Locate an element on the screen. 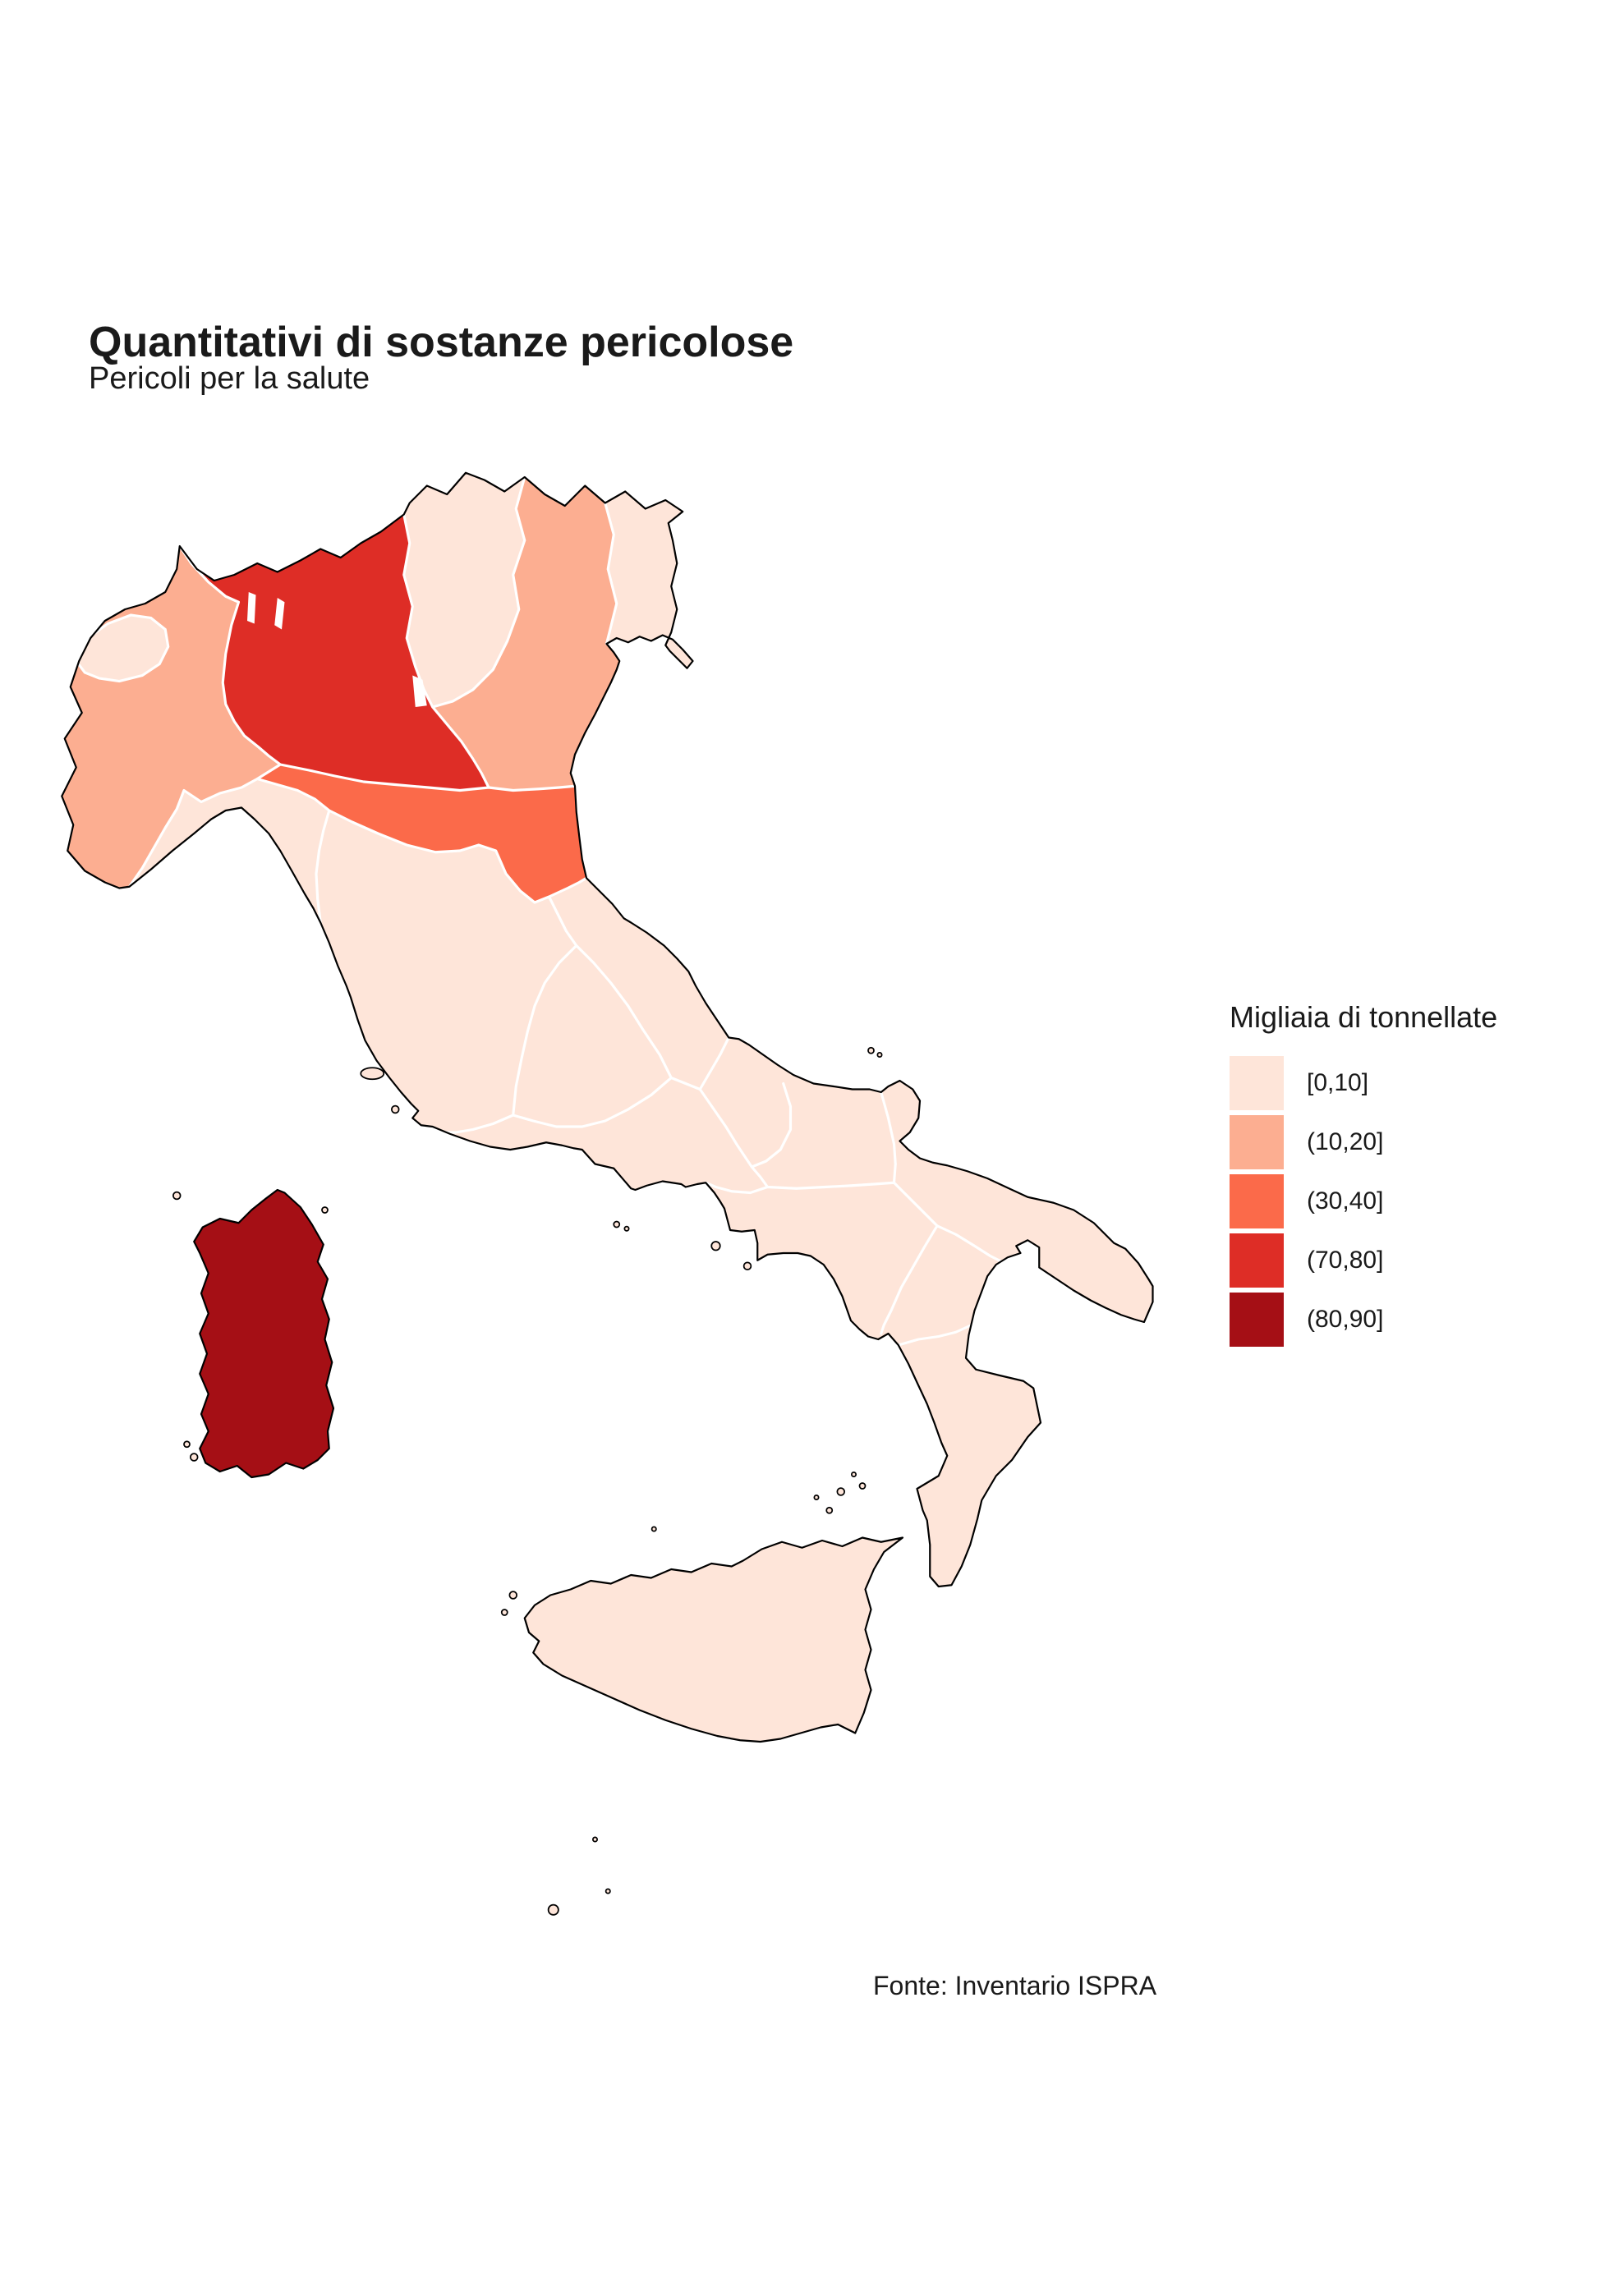 This screenshot has width=1609, height=2296. island-elba is located at coordinates (372, 1074).